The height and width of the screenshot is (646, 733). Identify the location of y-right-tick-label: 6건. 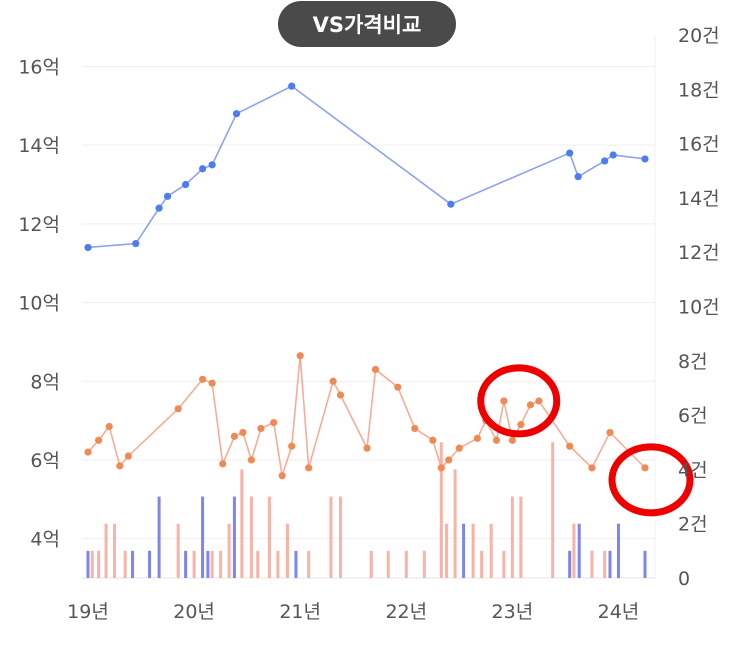
(693, 416).